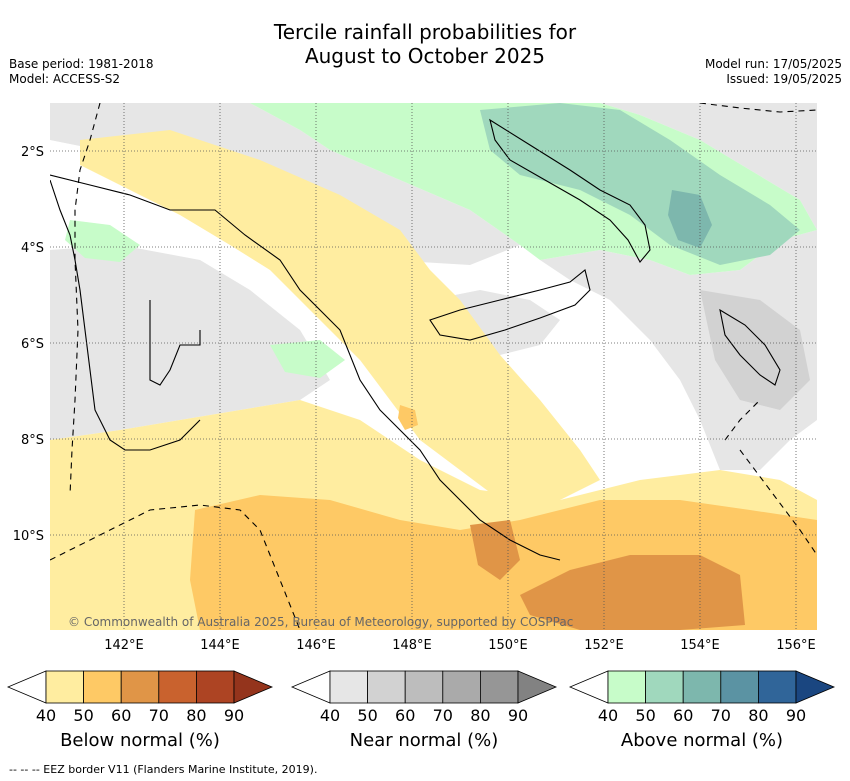  What do you see at coordinates (32, 440) in the screenshot?
I see `lat-label: 8°S` at bounding box center [32, 440].